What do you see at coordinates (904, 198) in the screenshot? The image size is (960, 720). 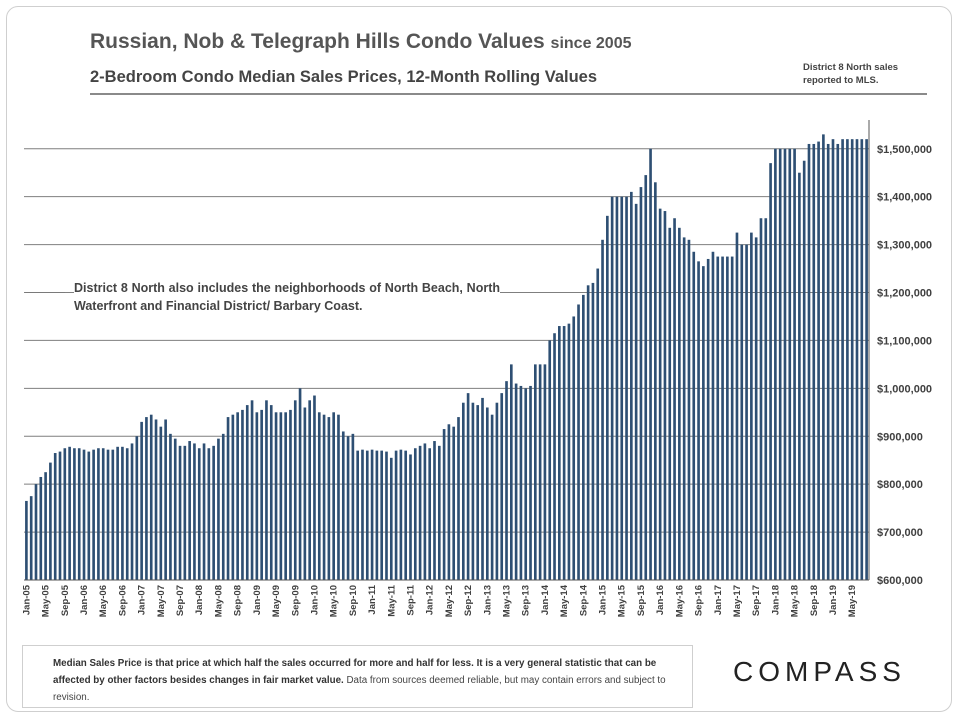 I see `y-tick-label: $1,400,000` at bounding box center [904, 198].